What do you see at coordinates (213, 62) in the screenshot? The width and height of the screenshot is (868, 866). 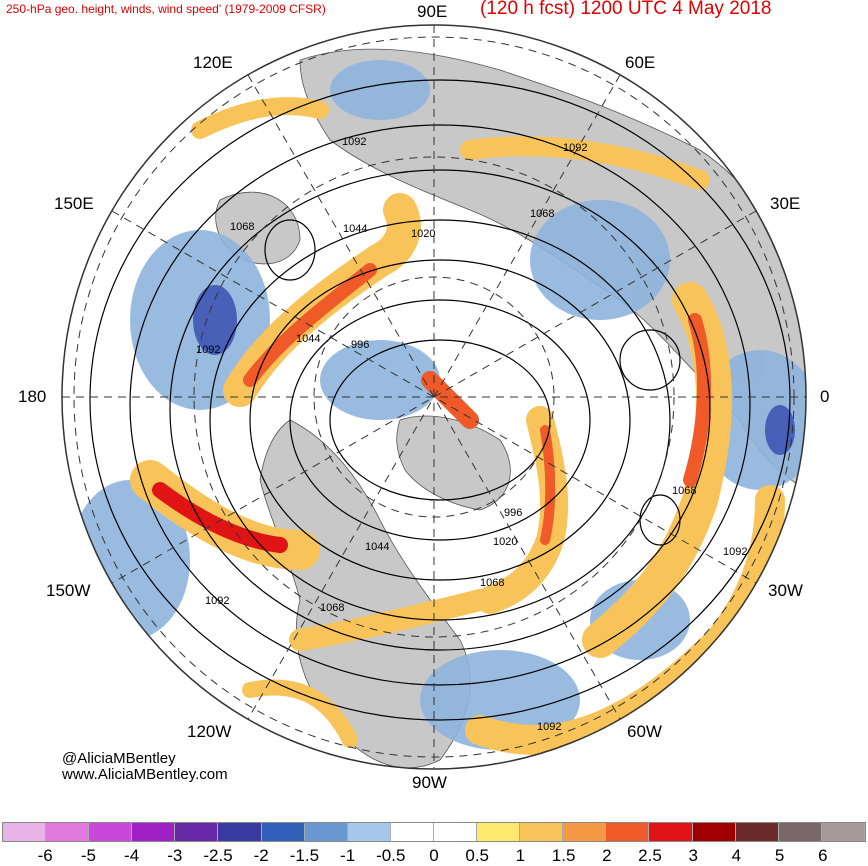 I see `lon-label-120e: 120E` at bounding box center [213, 62].